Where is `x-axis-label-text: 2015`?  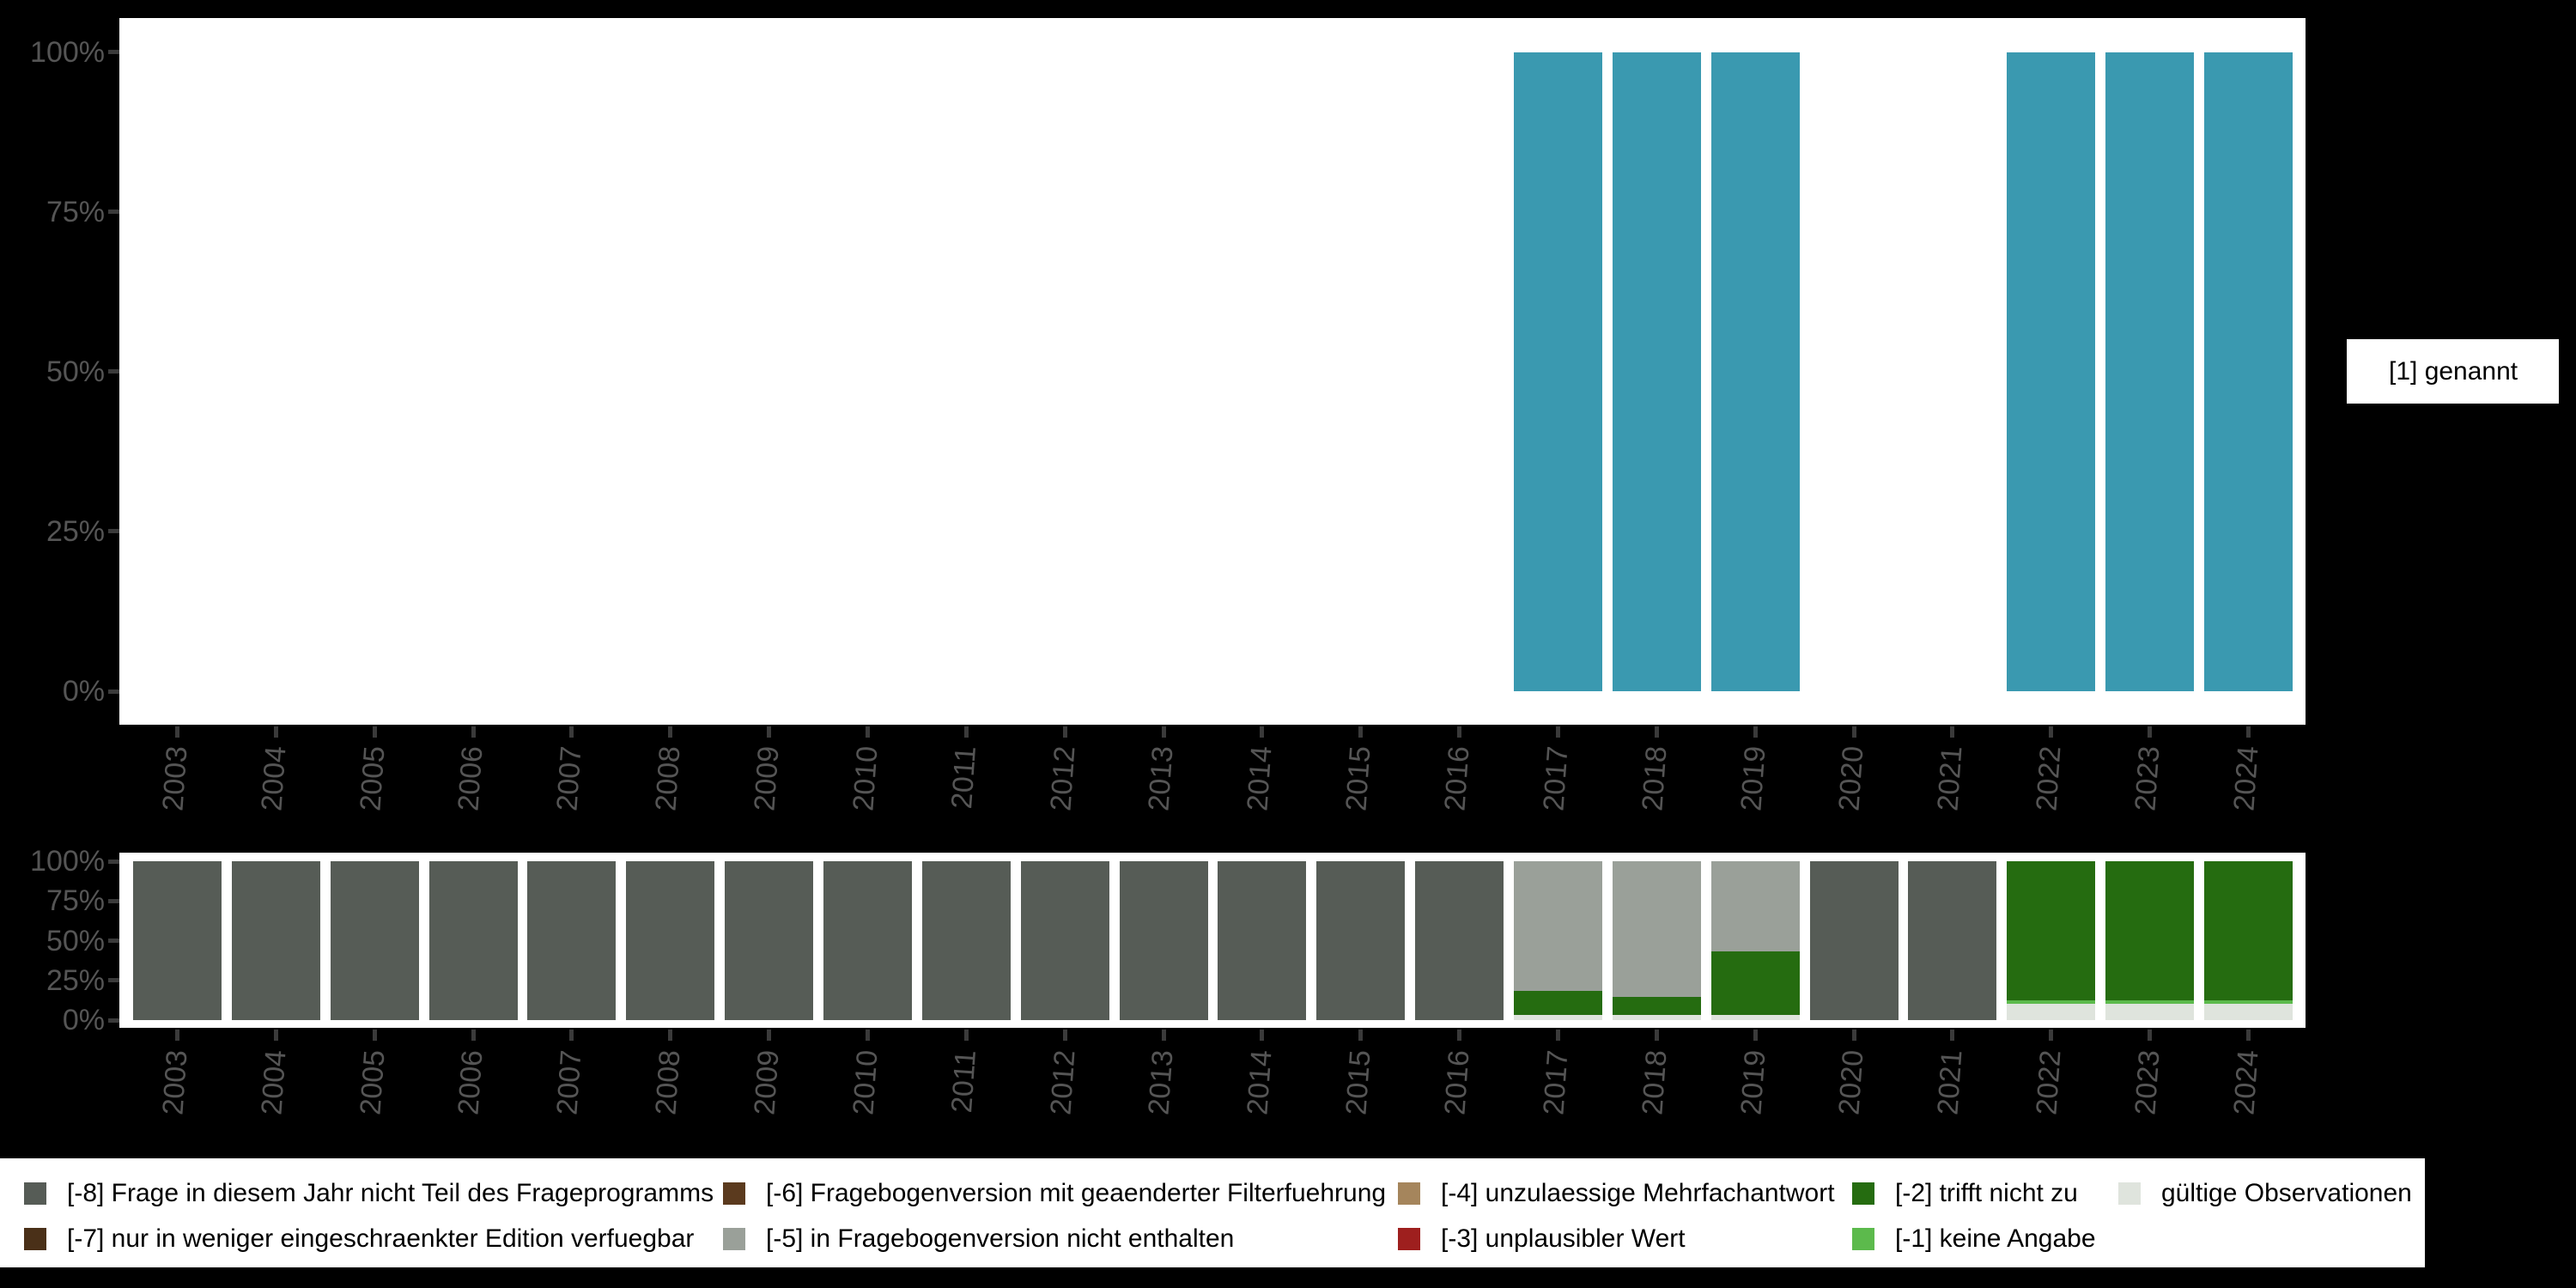 x-axis-label-text: 2015 is located at coordinates (1358, 778).